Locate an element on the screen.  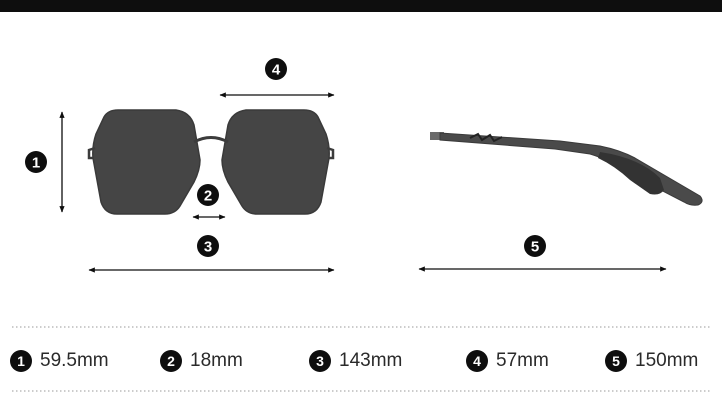
legend-badge-5: 5 is located at coordinates (616, 361).